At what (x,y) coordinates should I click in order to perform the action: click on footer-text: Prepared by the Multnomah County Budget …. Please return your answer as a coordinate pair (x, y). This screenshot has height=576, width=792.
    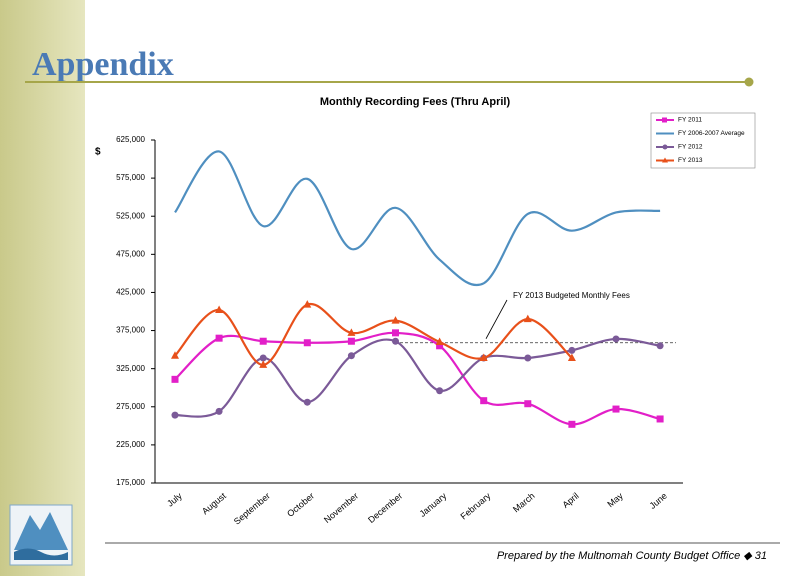
    Looking at the image, I should click on (632, 556).